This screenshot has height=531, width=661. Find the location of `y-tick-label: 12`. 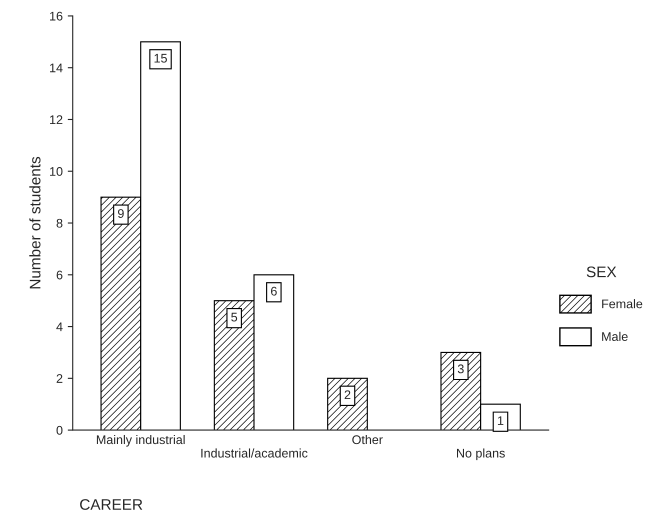

y-tick-label: 12 is located at coordinates (56, 119).